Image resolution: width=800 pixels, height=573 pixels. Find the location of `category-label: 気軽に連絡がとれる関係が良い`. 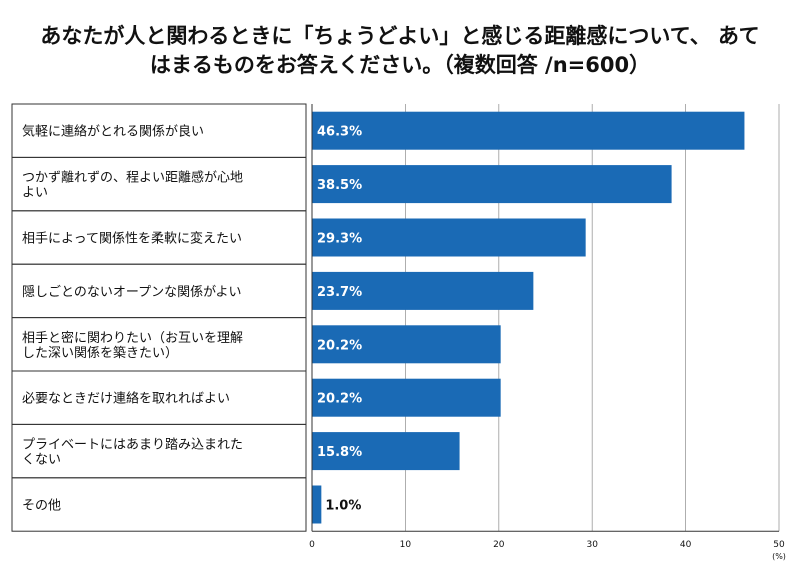

category-label: 気軽に連絡がとれる関係が良い is located at coordinates (113, 132).